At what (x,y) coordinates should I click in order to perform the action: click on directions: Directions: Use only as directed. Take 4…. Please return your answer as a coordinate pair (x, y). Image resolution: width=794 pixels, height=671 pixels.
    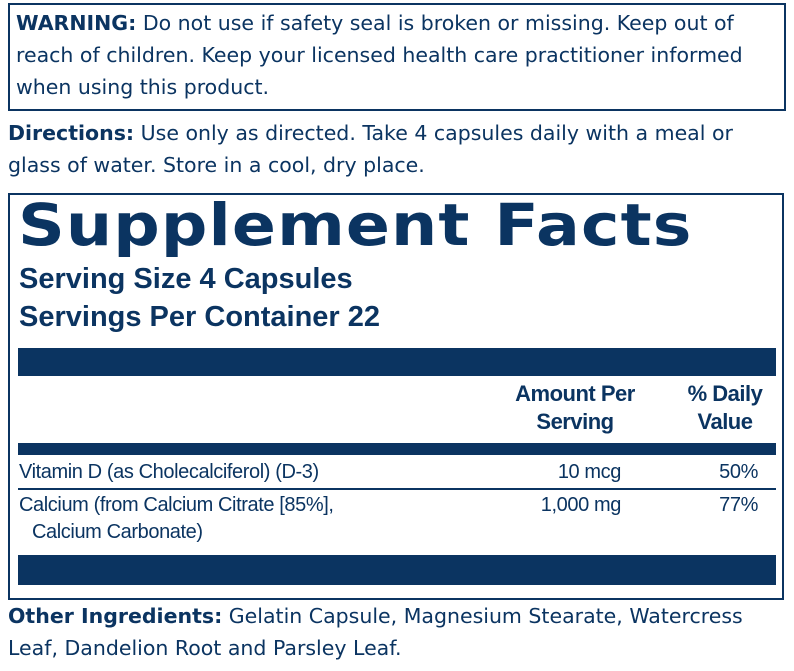
    Looking at the image, I should click on (398, 149).